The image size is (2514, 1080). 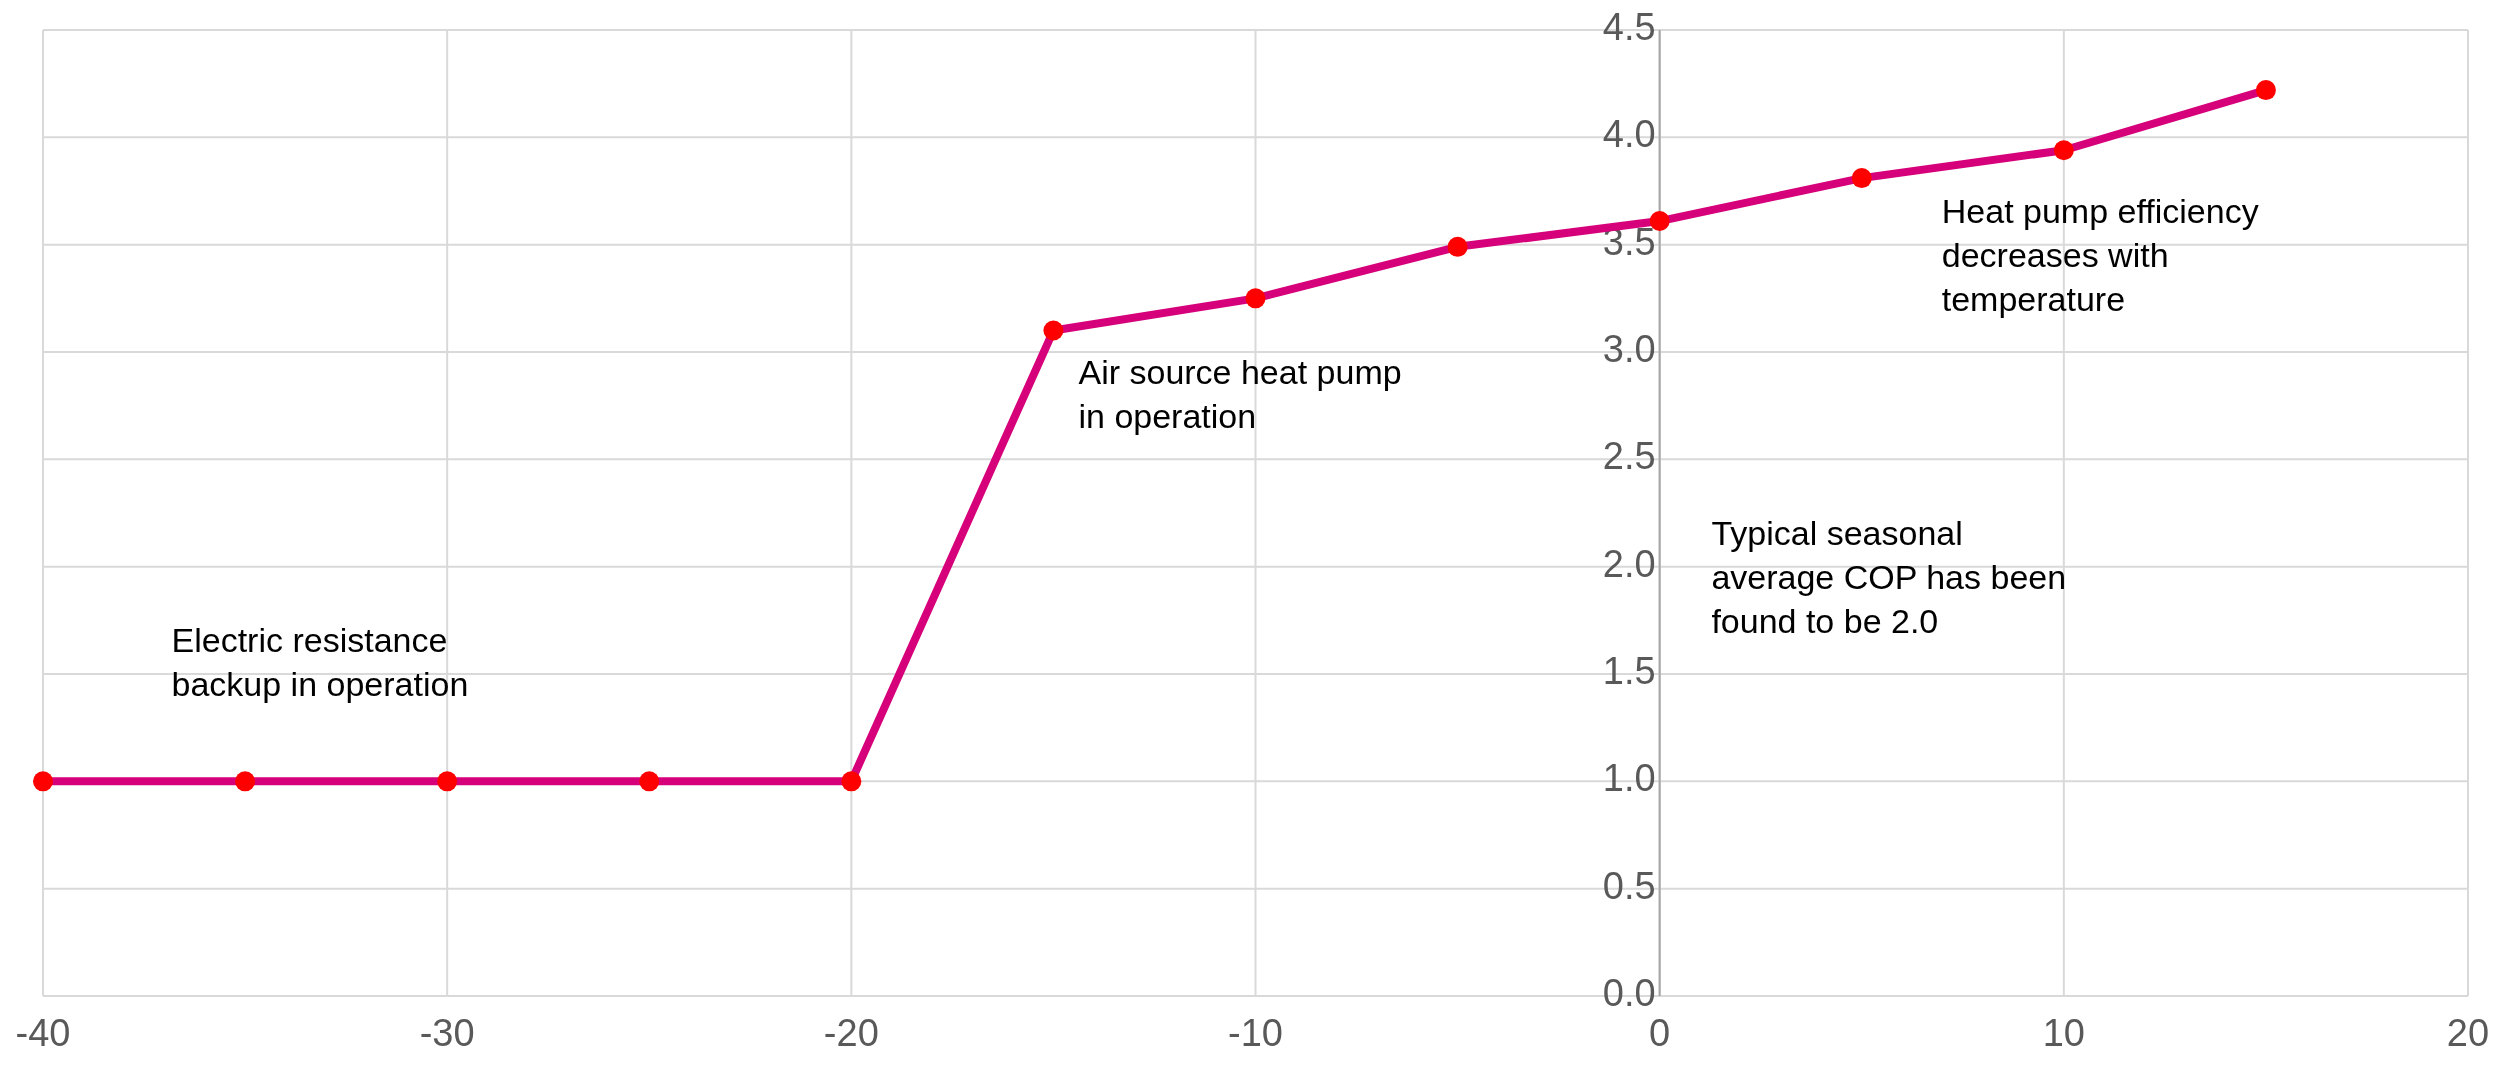 What do you see at coordinates (1629, 456) in the screenshot?
I see `y-tick-label: 2.5` at bounding box center [1629, 456].